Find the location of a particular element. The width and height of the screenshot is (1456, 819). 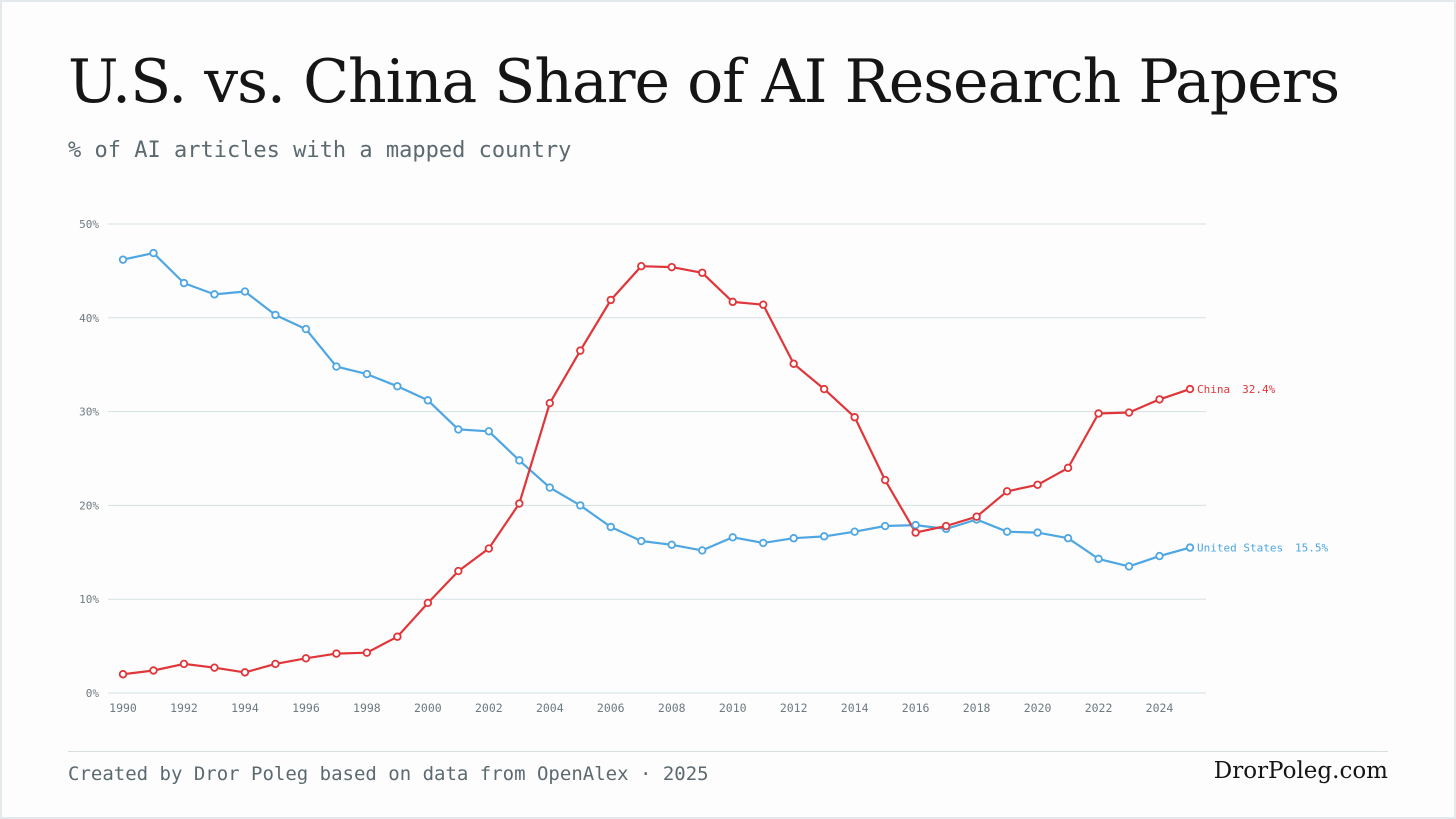

series-end-value: 15.5% is located at coordinates (1311, 548).